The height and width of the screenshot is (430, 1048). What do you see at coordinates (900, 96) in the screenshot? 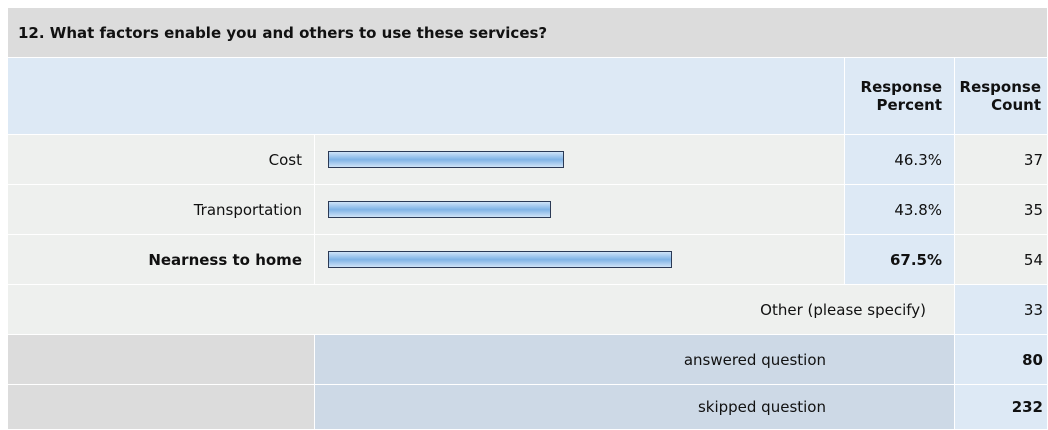
I see `header-percent: Response Percent` at bounding box center [900, 96].